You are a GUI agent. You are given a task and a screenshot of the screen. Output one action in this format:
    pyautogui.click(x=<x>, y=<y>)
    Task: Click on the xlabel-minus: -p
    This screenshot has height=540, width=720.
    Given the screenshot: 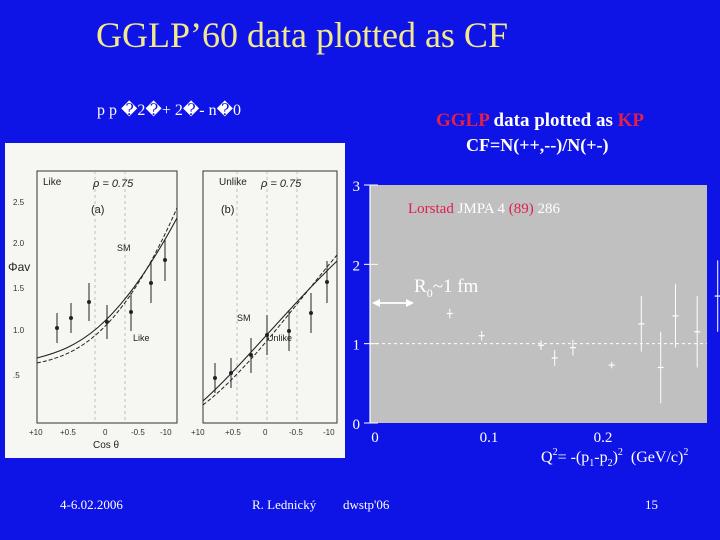 What is the action you would take?
    pyautogui.click(x=600, y=457)
    